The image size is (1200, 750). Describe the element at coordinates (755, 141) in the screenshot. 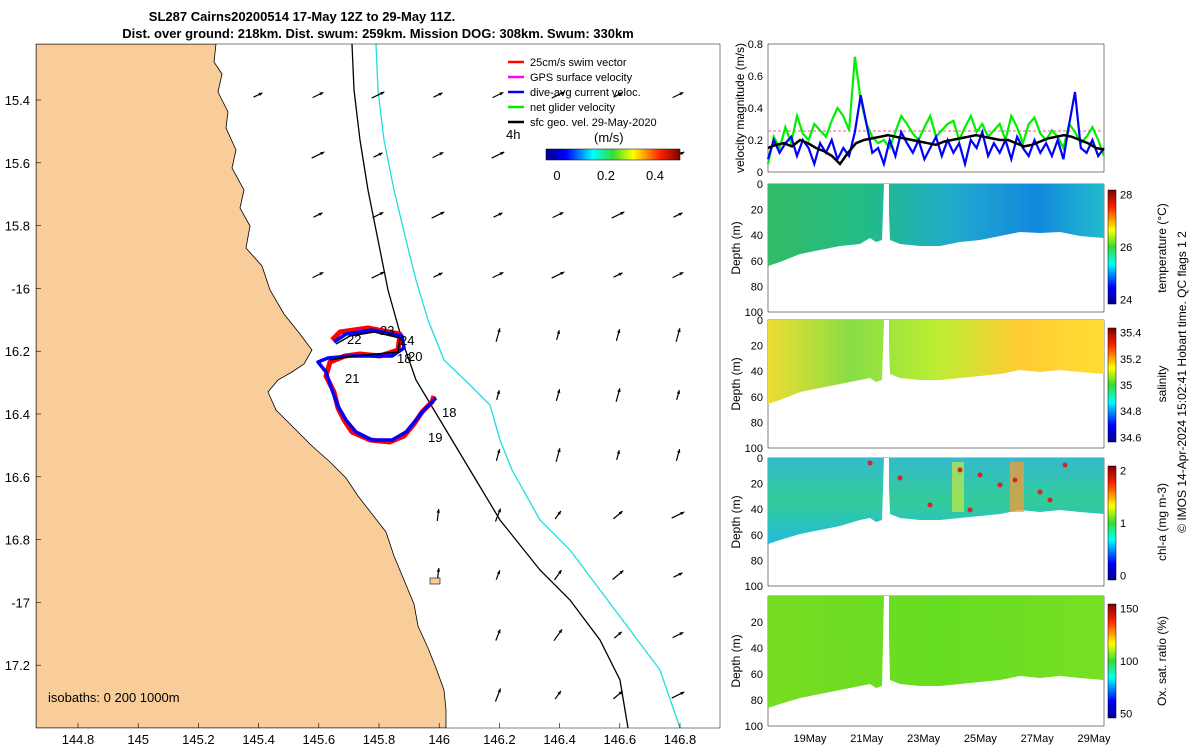

I see `velocity-ytick: 0.2` at that location.